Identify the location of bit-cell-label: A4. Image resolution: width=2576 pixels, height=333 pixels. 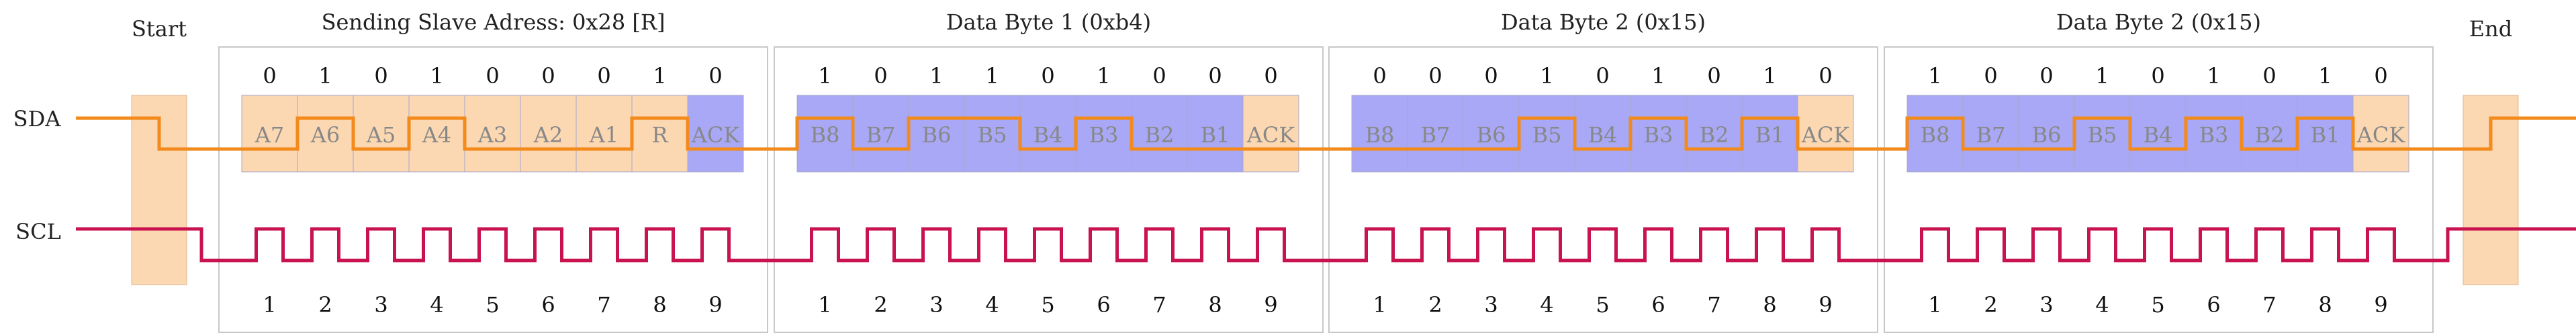
(436, 135).